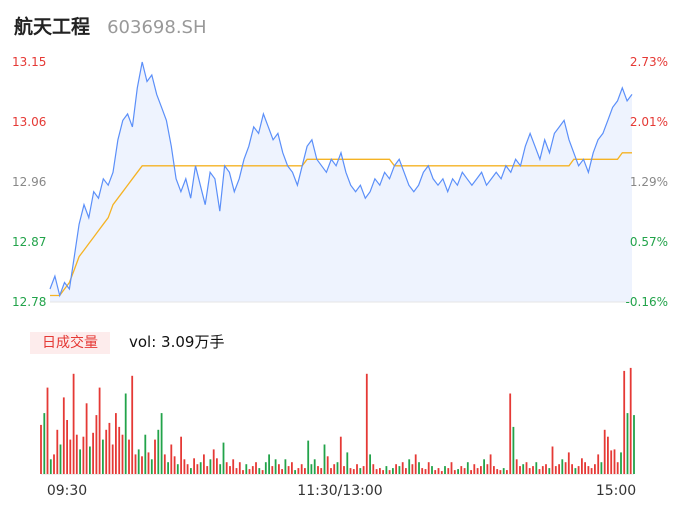 The height and width of the screenshot is (524, 686). What do you see at coordinates (649, 242) in the screenshot?
I see `percent-tick-label: 0.57%` at bounding box center [649, 242].